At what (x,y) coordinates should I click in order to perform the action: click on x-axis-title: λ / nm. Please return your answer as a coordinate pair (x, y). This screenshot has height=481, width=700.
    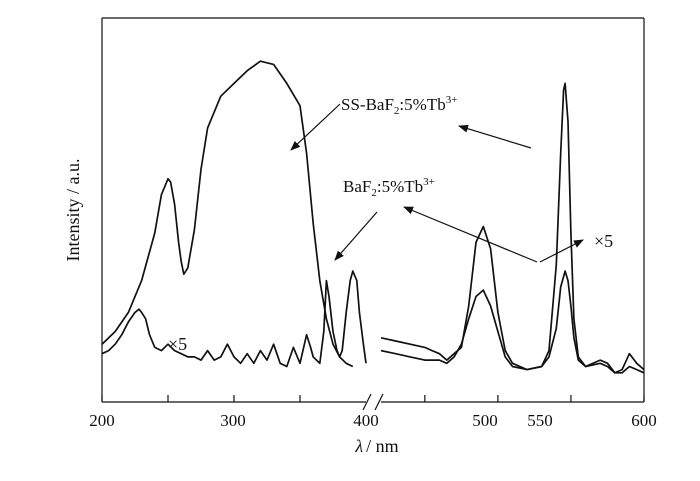
    Looking at the image, I should click on (376, 446).